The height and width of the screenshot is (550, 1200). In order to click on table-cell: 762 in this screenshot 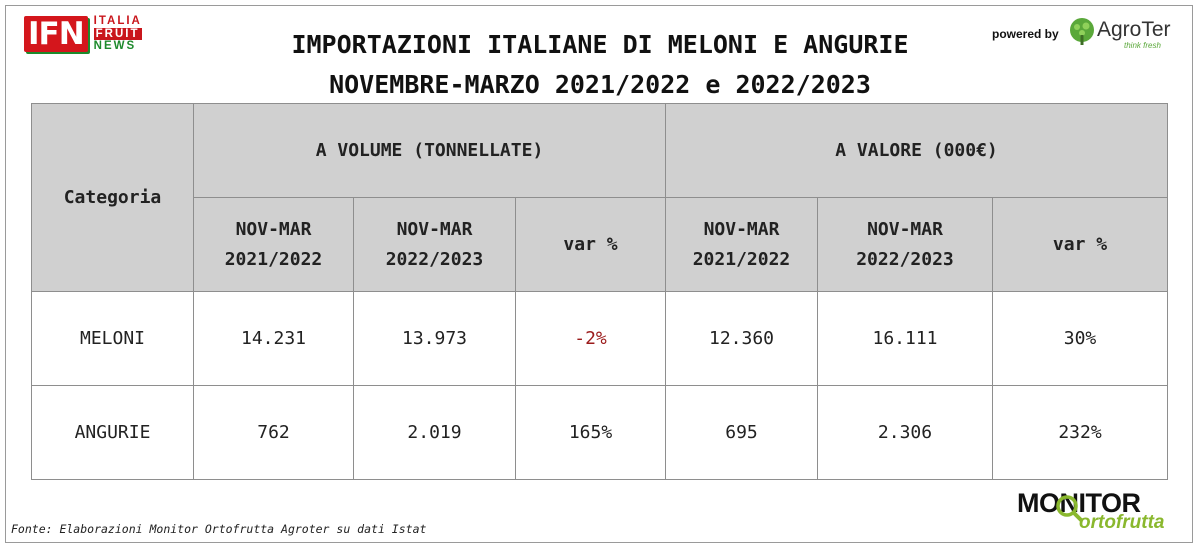, I will do `click(273, 432)`.